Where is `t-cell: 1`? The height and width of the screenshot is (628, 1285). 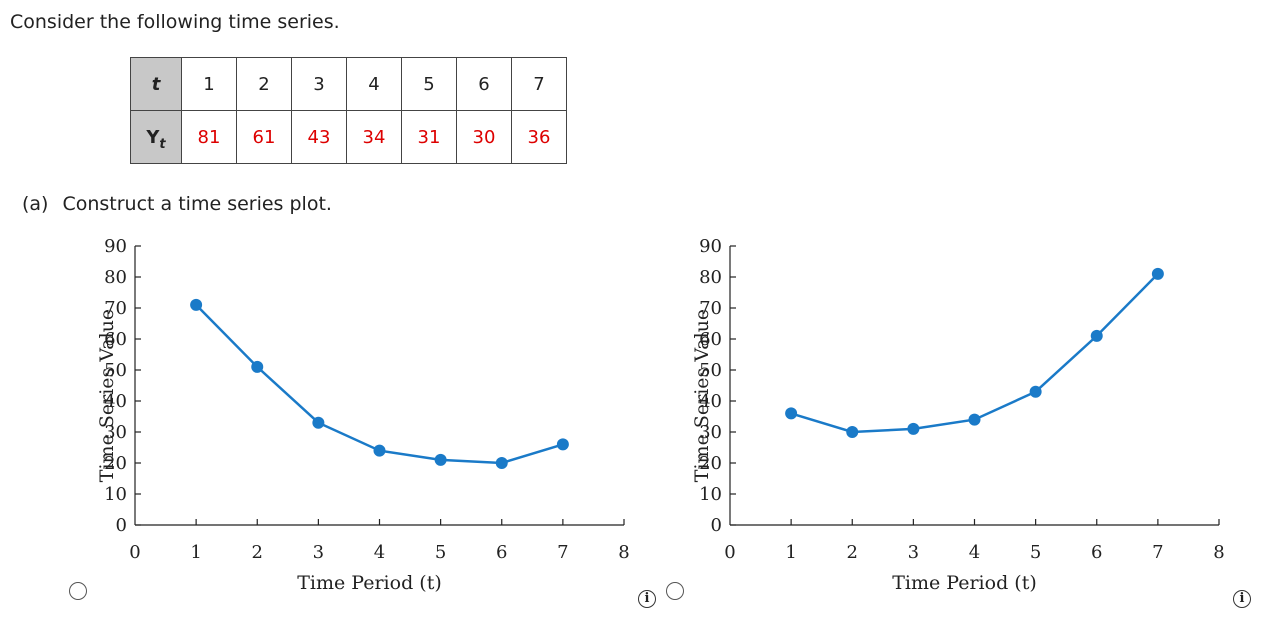 t-cell: 1 is located at coordinates (209, 84).